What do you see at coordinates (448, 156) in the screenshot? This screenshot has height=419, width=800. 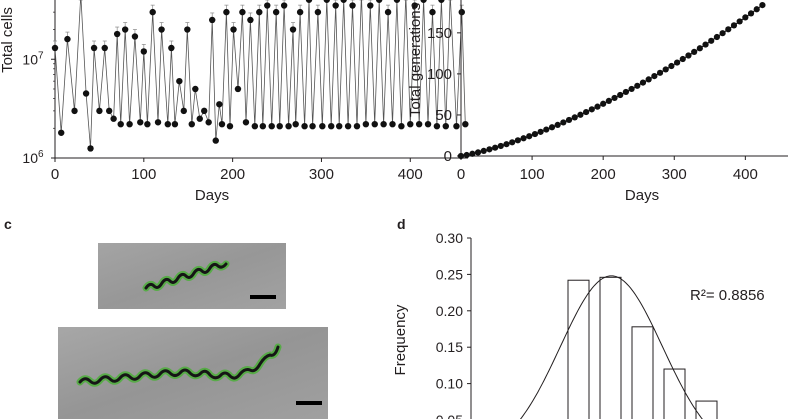 I see `panel-b-y-tick-label: 0` at bounding box center [448, 156].